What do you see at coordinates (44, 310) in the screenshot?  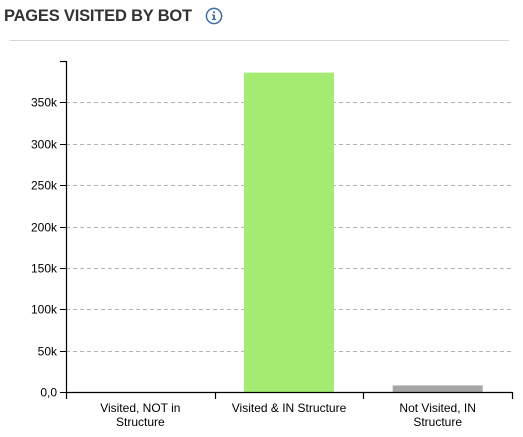 I see `y-tick-label: 100k` at bounding box center [44, 310].